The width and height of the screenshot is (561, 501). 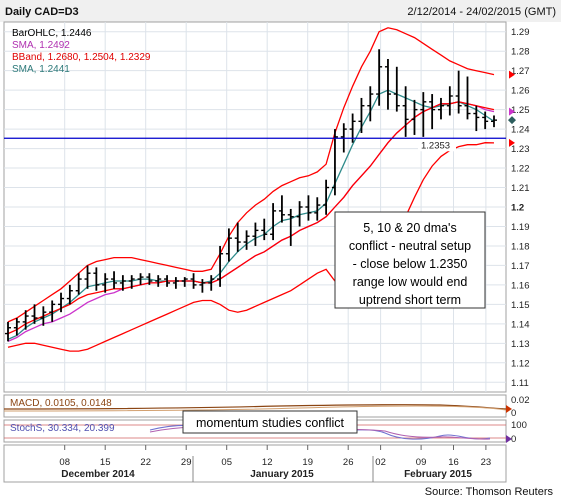 What do you see at coordinates (520, 91) in the screenshot?
I see `y-tick-label: 1.26` at bounding box center [520, 91].